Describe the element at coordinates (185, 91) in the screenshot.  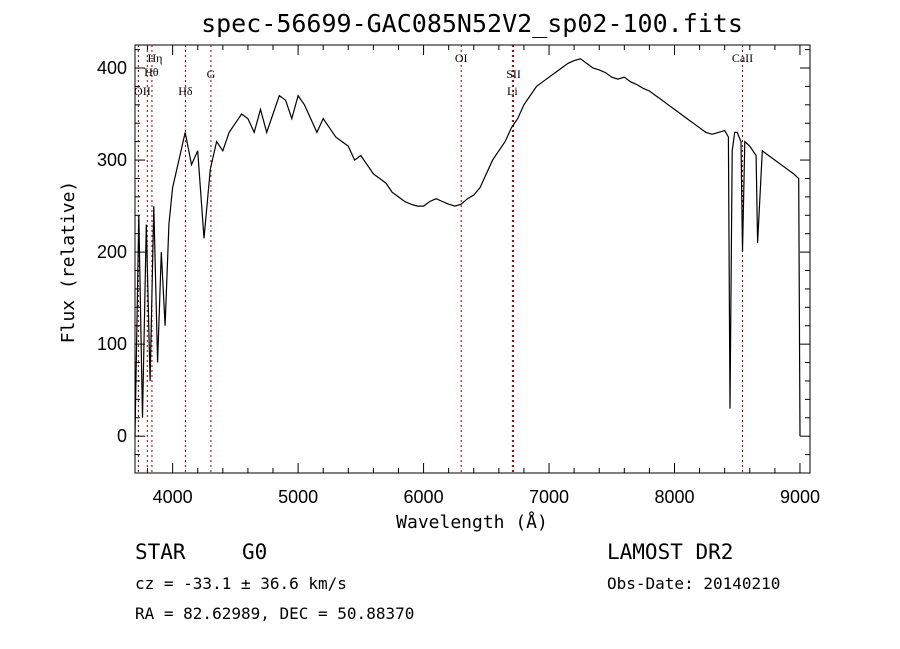
I see `spectral-line-label: Hδ` at that location.